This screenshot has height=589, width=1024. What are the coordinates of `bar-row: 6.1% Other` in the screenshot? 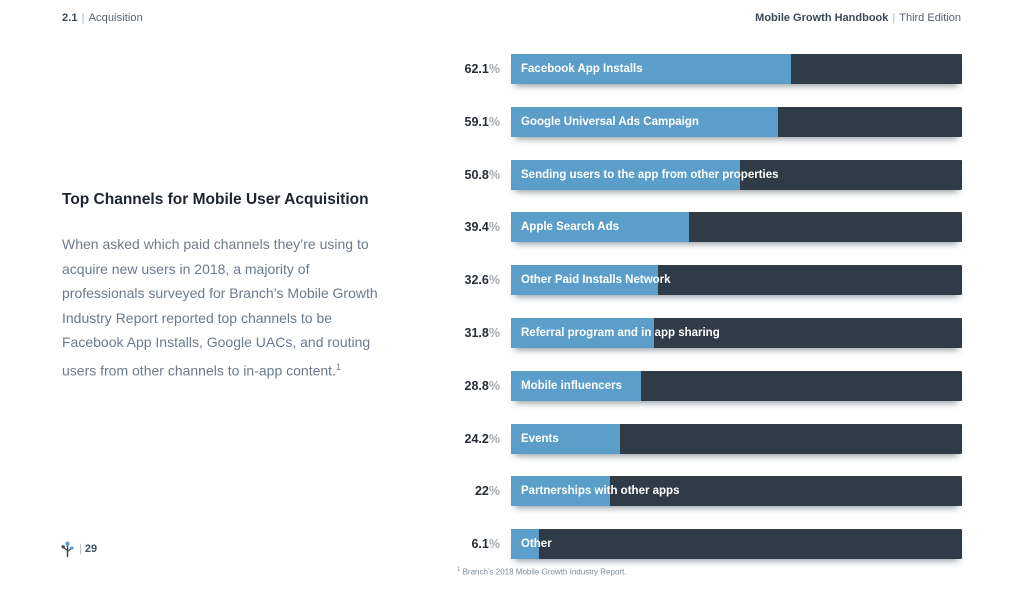 It's located at (701, 544).